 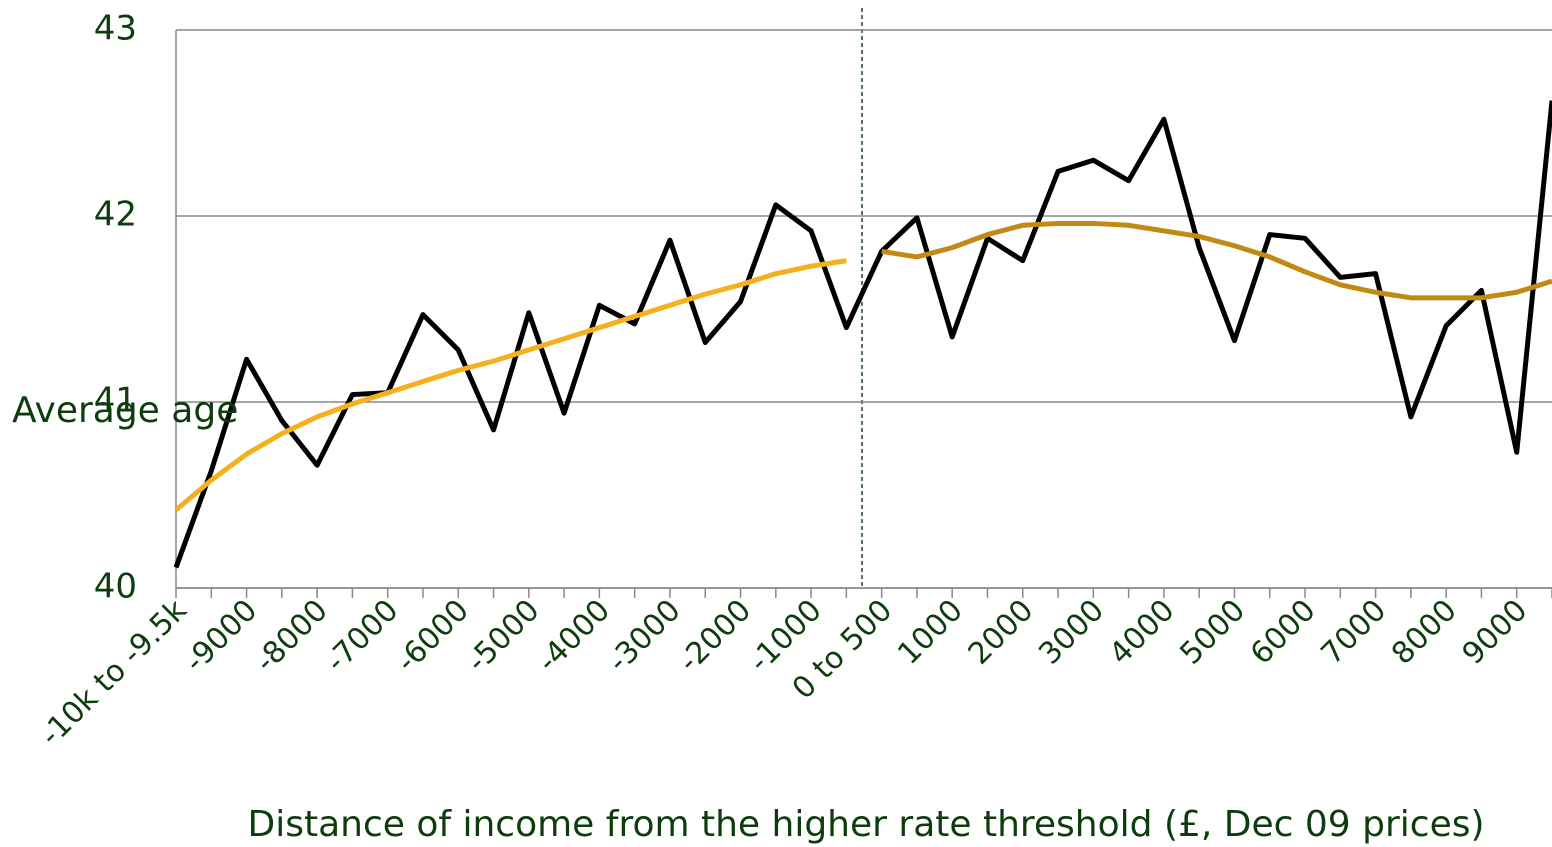 I want to click on x-tick-label: 6000, so click(x=1283, y=632).